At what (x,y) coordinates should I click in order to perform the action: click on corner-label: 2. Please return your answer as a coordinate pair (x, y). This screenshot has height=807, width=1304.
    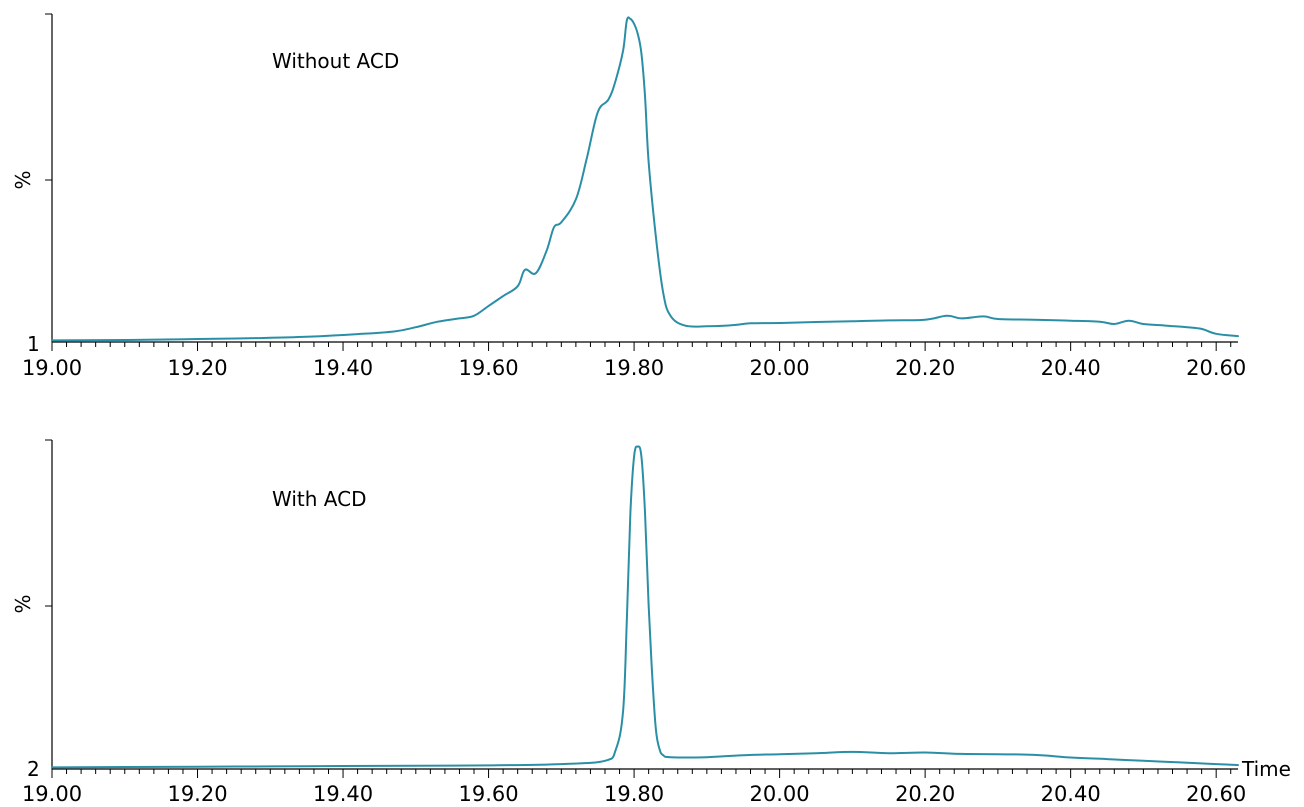
    Looking at the image, I should click on (33, 769).